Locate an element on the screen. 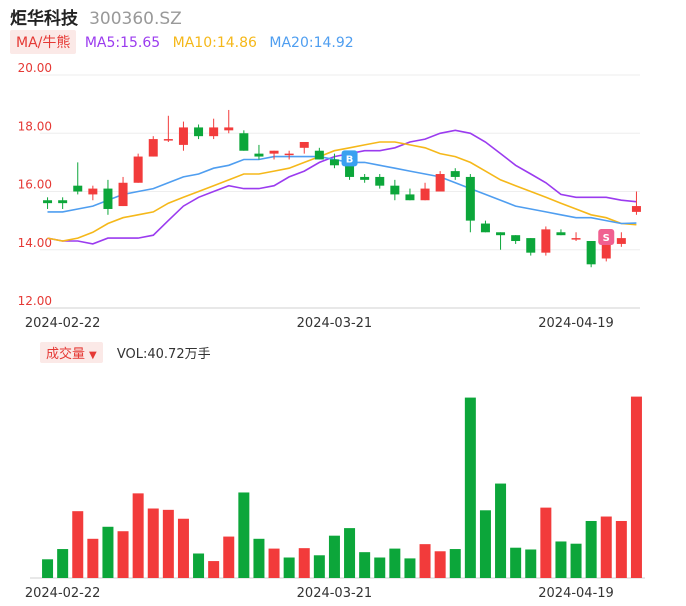 This screenshot has height=606, width=686. stock-code: 300360.SZ is located at coordinates (135, 19).